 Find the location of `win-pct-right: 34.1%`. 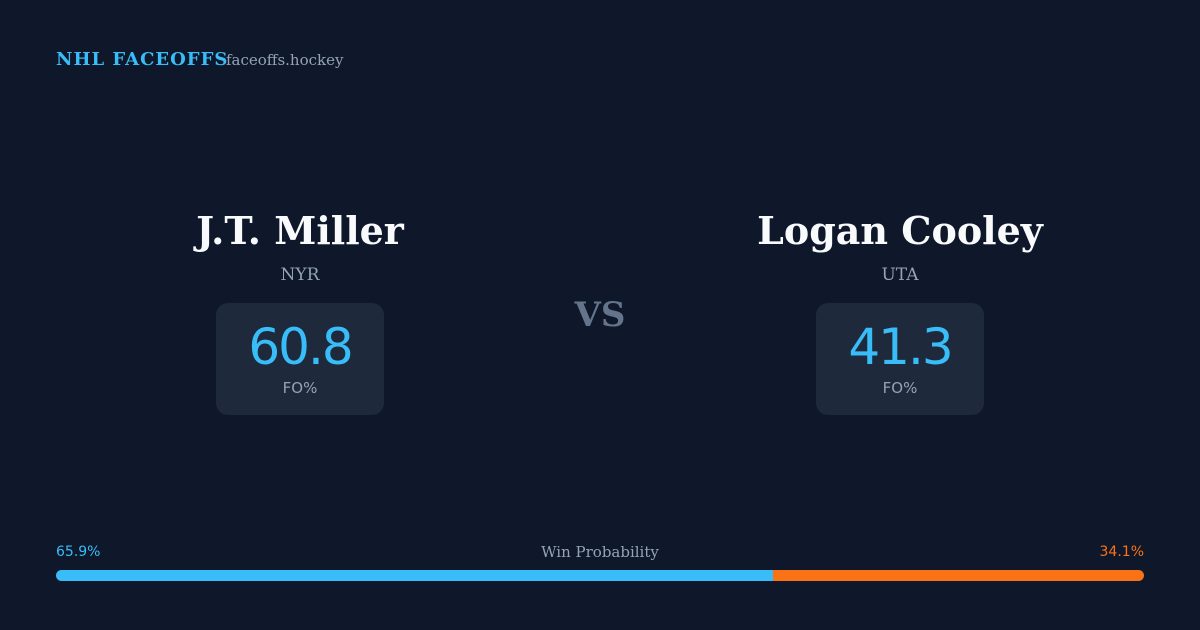

win-pct-right: 34.1% is located at coordinates (1121, 552).